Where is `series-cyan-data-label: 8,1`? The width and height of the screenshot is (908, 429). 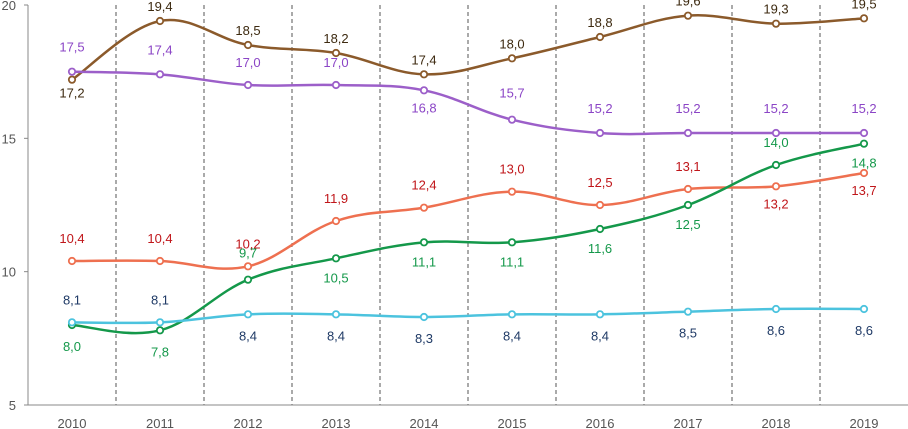 series-cyan-data-label: 8,1 is located at coordinates (72, 299).